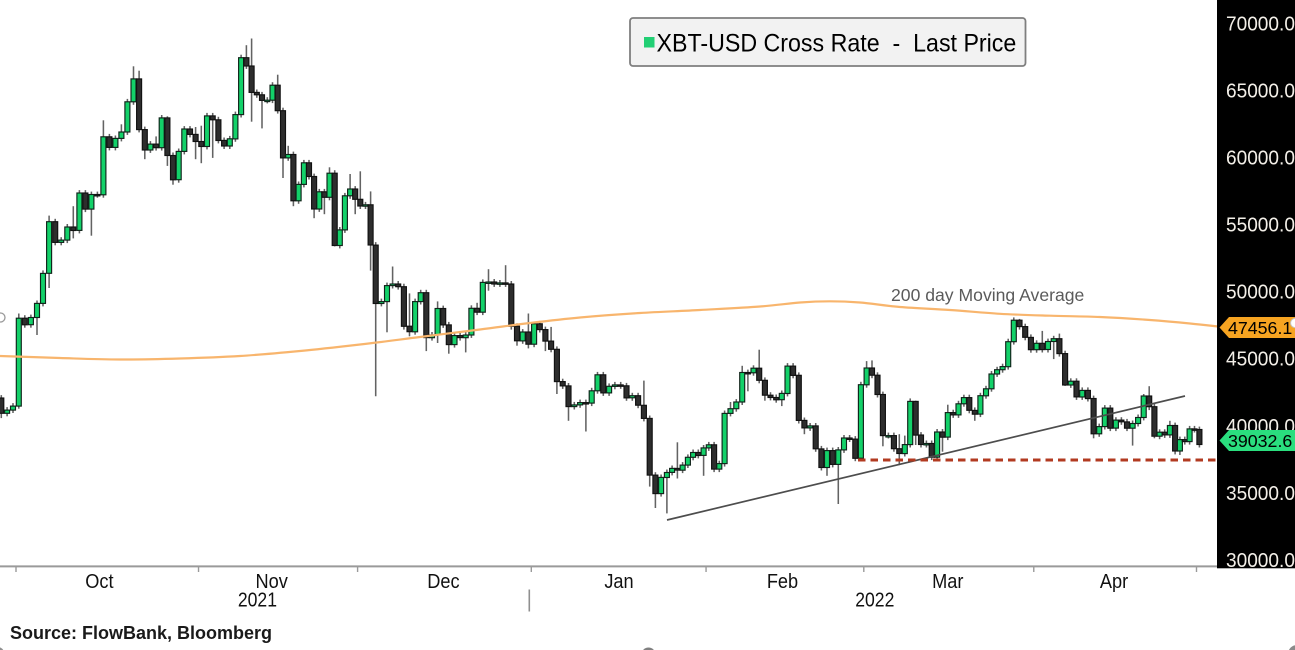 This screenshot has height=650, width=1295. I want to click on svg-text: Mar, so click(948, 582).